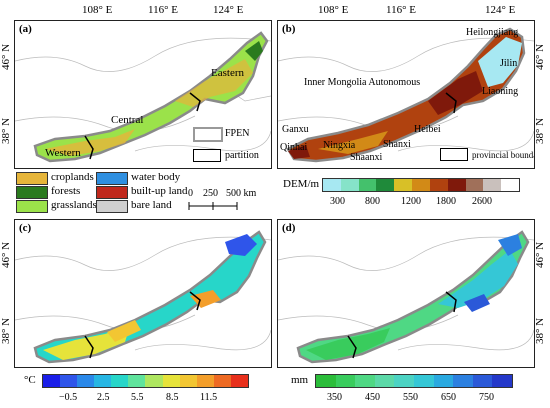 This screenshot has height=408, width=550. I want to click on precip-legend-title: mm, so click(300, 380).